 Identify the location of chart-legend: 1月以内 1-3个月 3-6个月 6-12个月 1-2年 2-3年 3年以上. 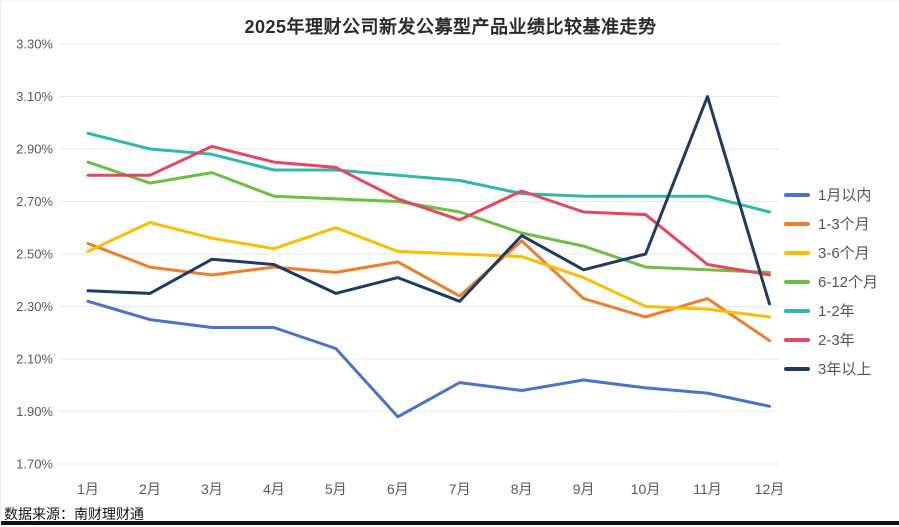
(831, 281).